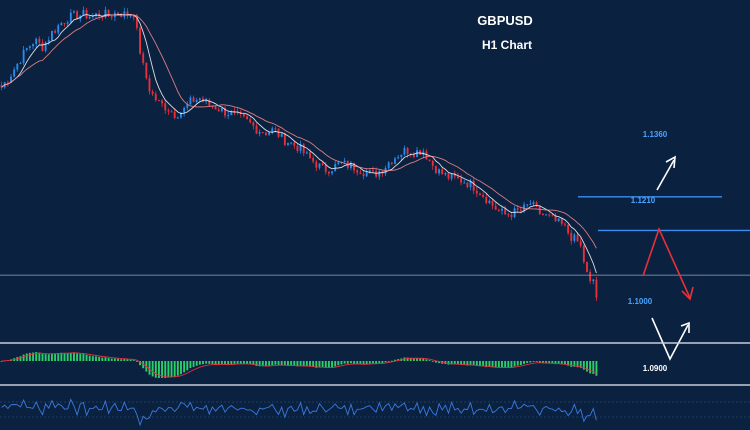 The height and width of the screenshot is (430, 750). What do you see at coordinates (666, 262) in the screenshot?
I see `bearish-projection-path` at bounding box center [666, 262].